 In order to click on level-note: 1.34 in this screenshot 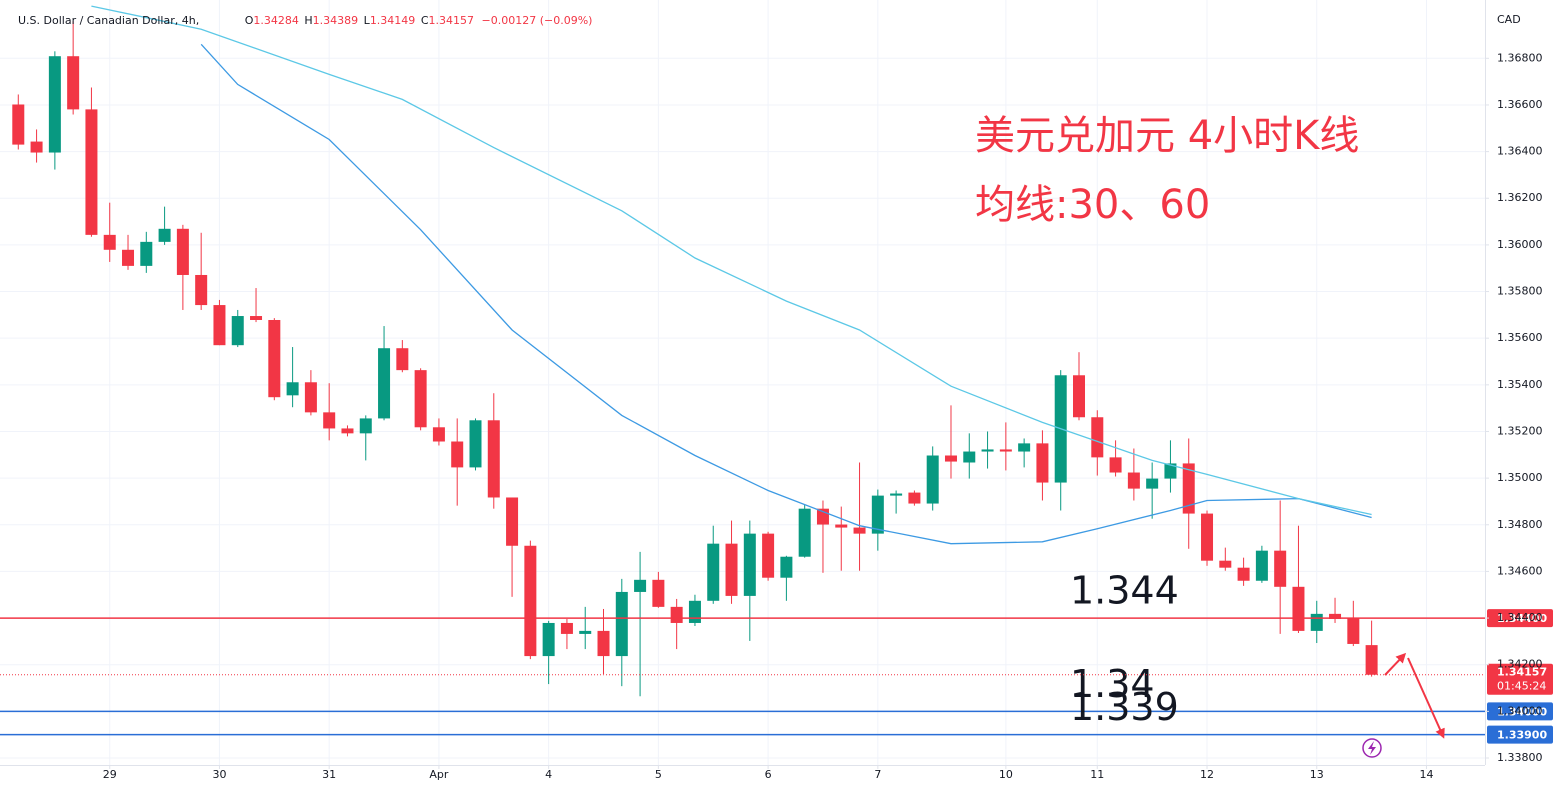, I will do `click(1112, 684)`.